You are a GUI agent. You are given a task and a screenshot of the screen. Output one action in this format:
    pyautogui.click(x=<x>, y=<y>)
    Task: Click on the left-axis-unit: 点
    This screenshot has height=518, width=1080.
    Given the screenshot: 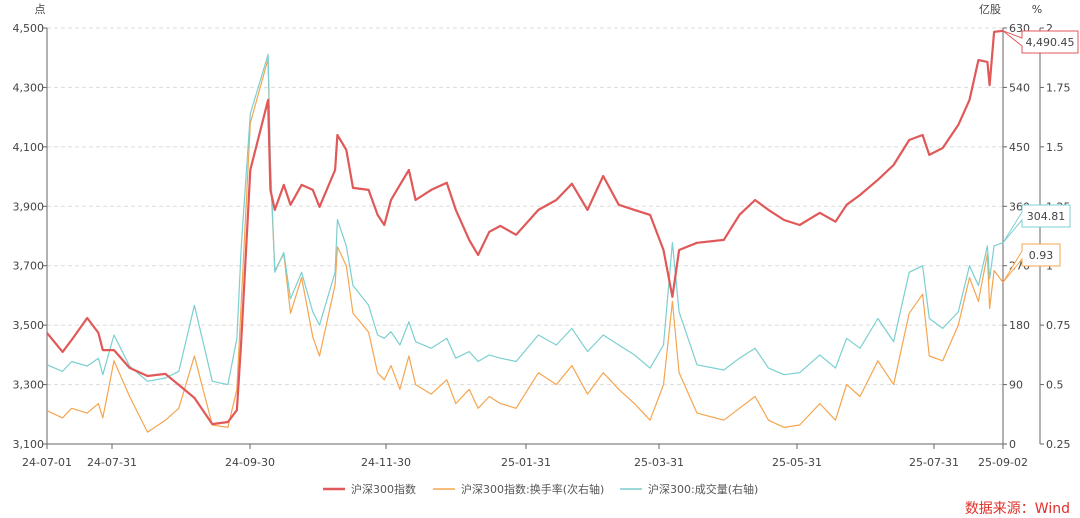 What is the action you would take?
    pyautogui.click(x=40, y=9)
    